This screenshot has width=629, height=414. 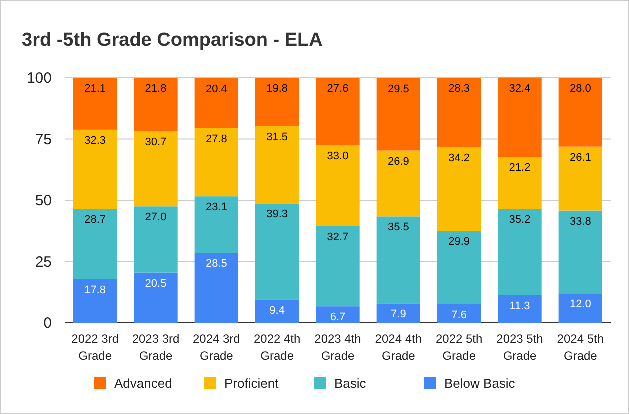 I want to click on data-label: 11.3, so click(x=520, y=306).